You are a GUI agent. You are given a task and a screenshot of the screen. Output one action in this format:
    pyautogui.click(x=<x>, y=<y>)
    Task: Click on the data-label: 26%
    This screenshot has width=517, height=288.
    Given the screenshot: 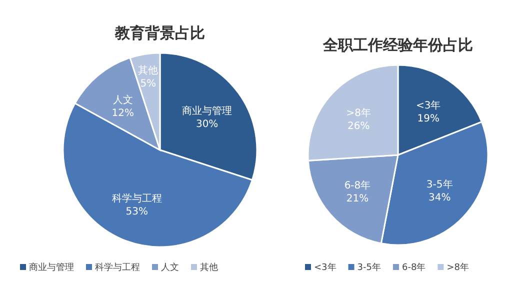 What is the action you would take?
    pyautogui.click(x=359, y=126)
    